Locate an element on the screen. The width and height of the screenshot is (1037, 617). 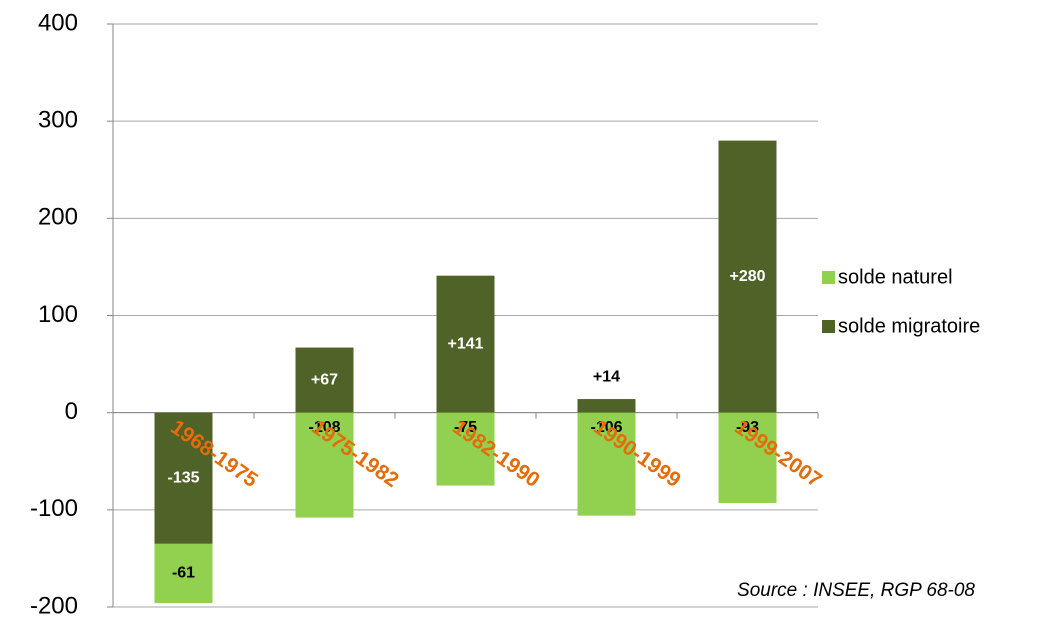
legend-label: solde migratoire is located at coordinates (909, 326).